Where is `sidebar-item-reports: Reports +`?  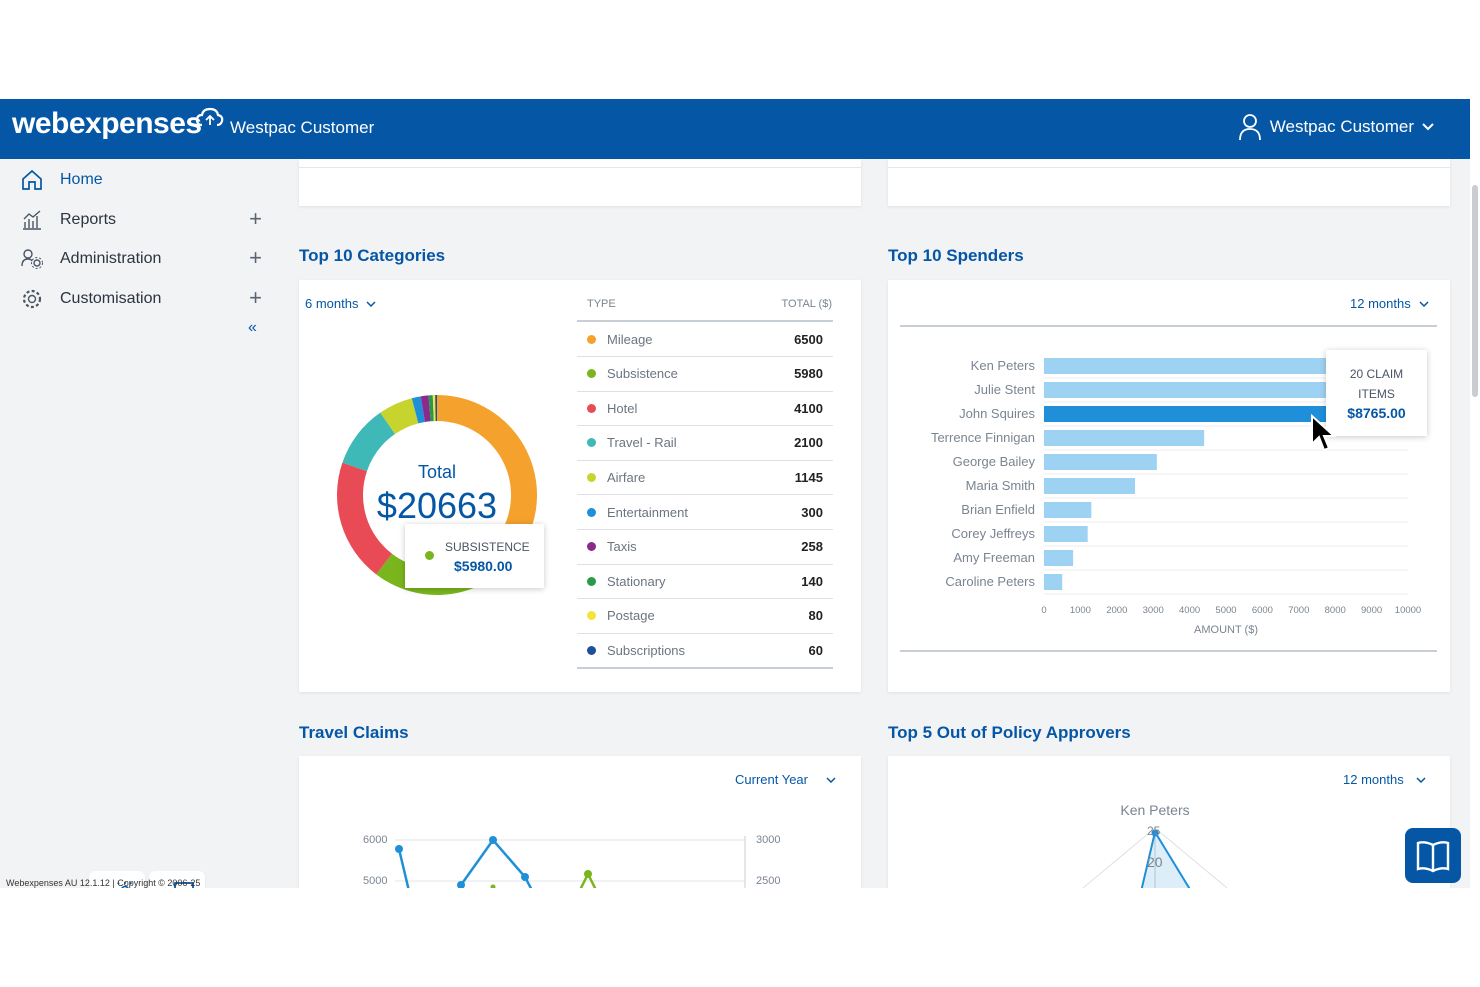 sidebar-item-reports: Reports + is located at coordinates (142, 220).